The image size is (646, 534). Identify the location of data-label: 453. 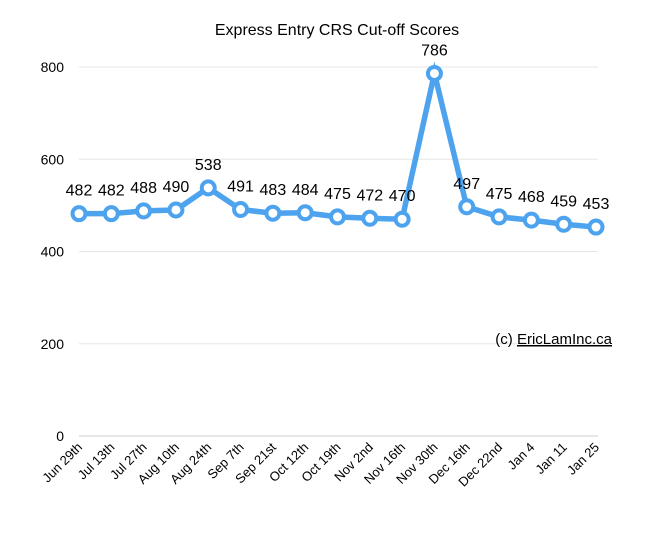
(596, 204).